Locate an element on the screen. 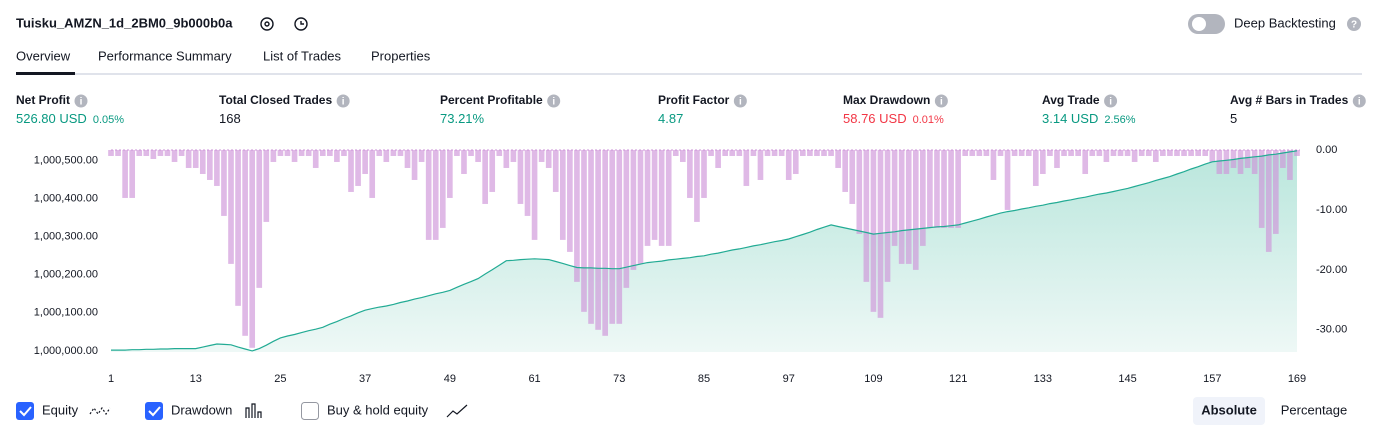 Image resolution: width=1379 pixels, height=435 pixels. help-icon: ? is located at coordinates (1354, 24).